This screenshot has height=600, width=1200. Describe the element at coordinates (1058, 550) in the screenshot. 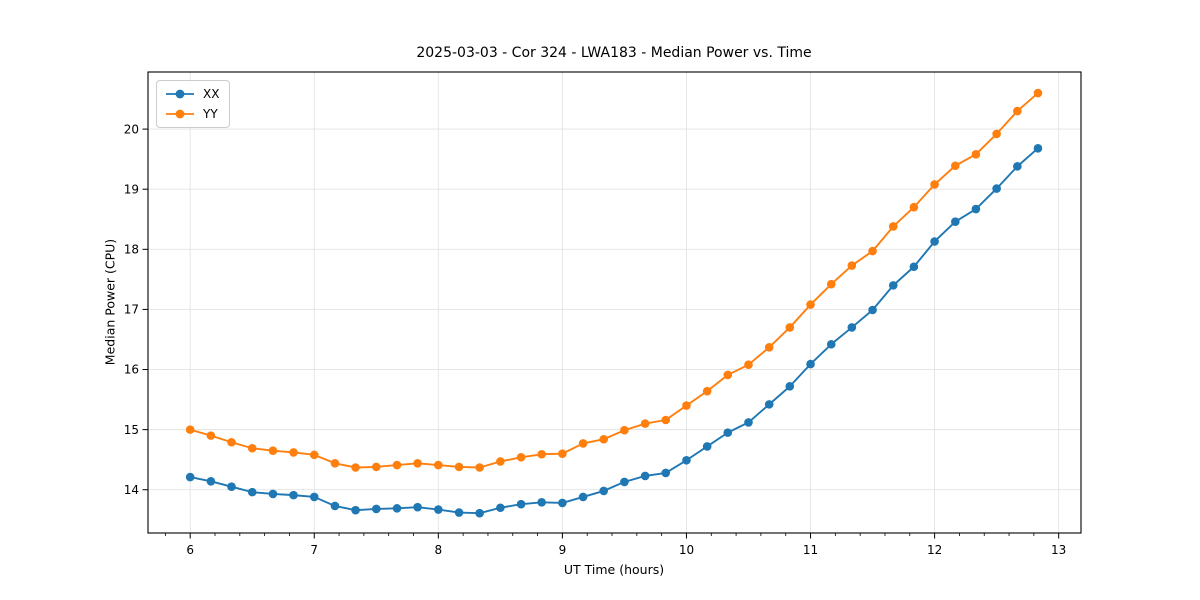

I see `svg-text: 13` at that location.